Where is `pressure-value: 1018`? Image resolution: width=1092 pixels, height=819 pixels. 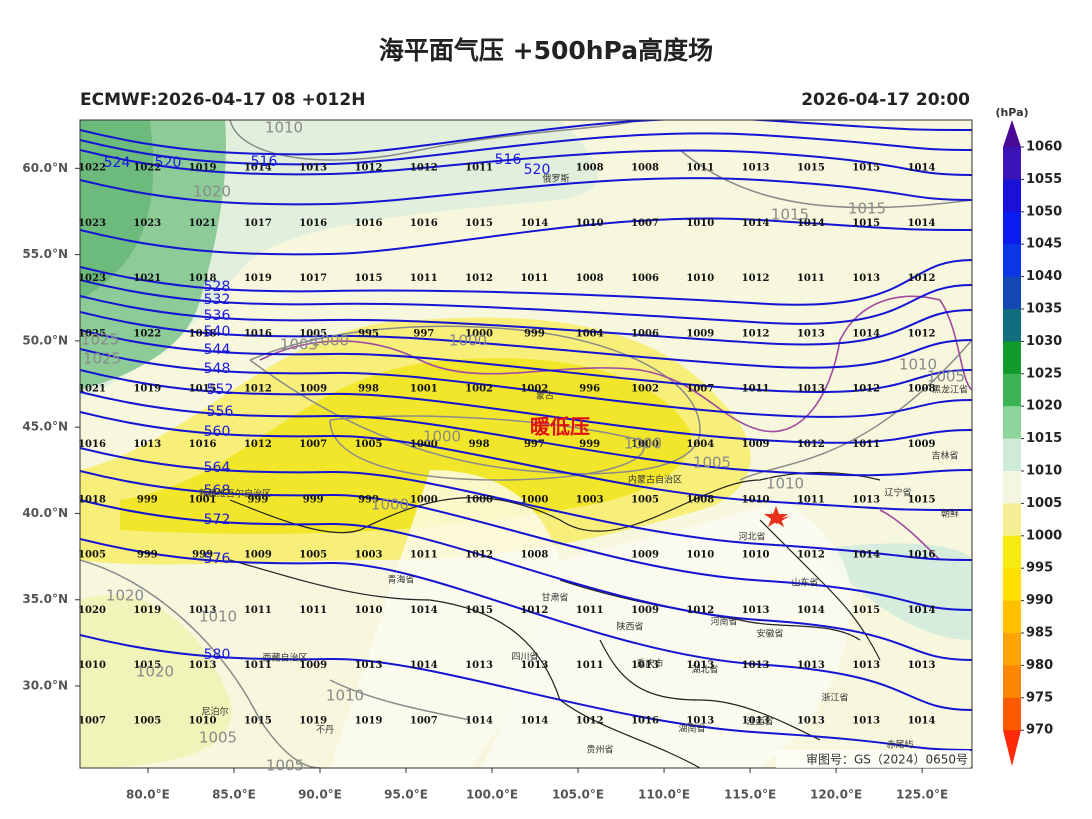
pressure-value: 1018 is located at coordinates (92, 499).